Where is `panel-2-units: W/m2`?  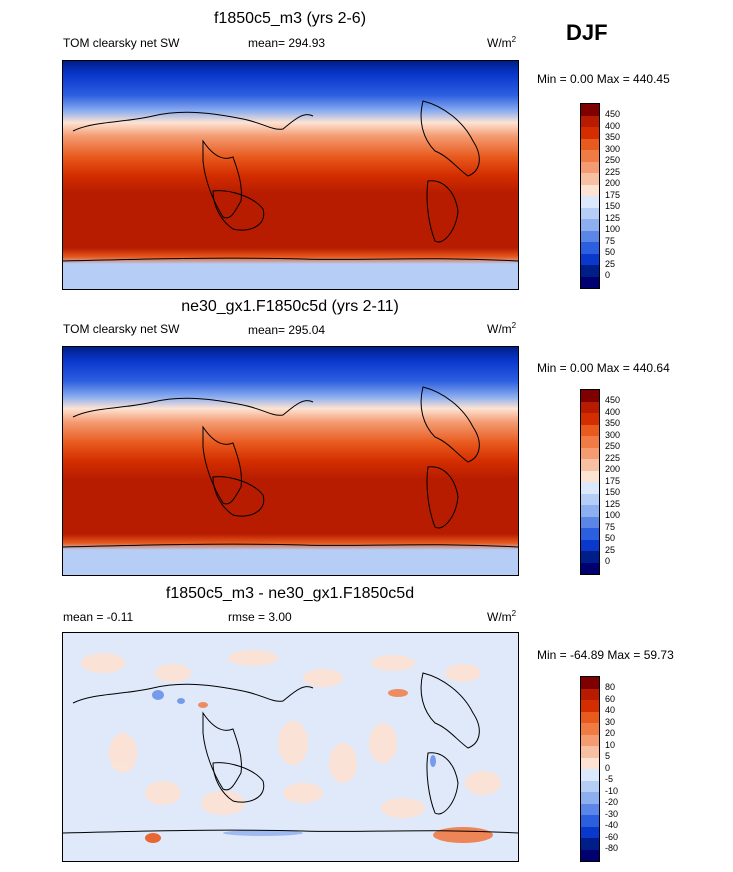 panel-2-units: W/m2 is located at coordinates (502, 328).